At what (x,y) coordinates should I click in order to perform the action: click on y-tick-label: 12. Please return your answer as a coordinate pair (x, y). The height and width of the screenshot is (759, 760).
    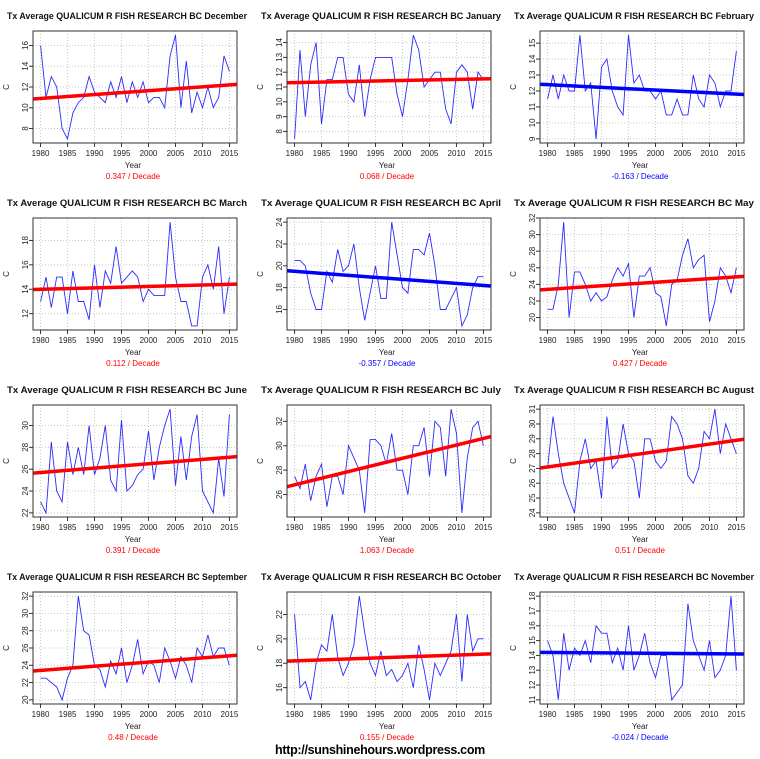
    Looking at the image, I should click on (25, 313).